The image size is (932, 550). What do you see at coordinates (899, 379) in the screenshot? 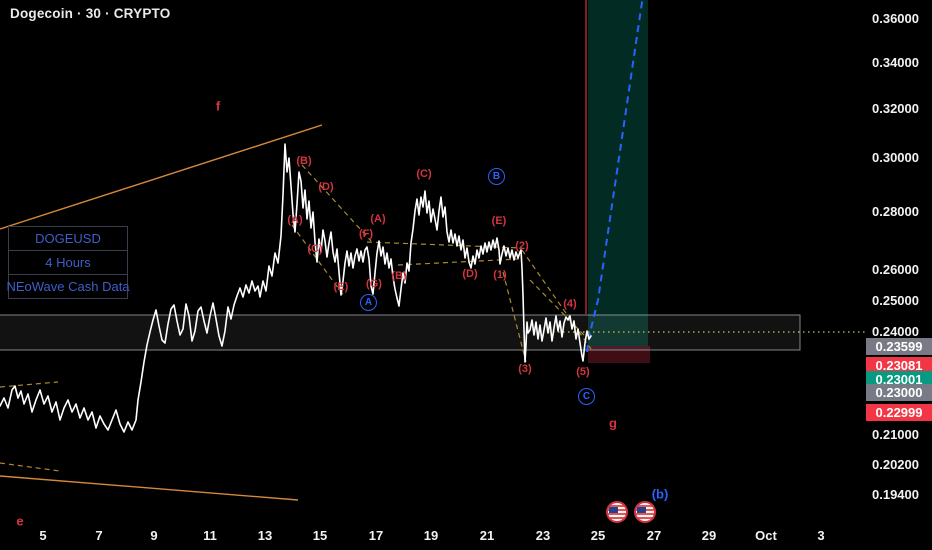
I see `price-level-badge: 0.23001` at bounding box center [899, 379].